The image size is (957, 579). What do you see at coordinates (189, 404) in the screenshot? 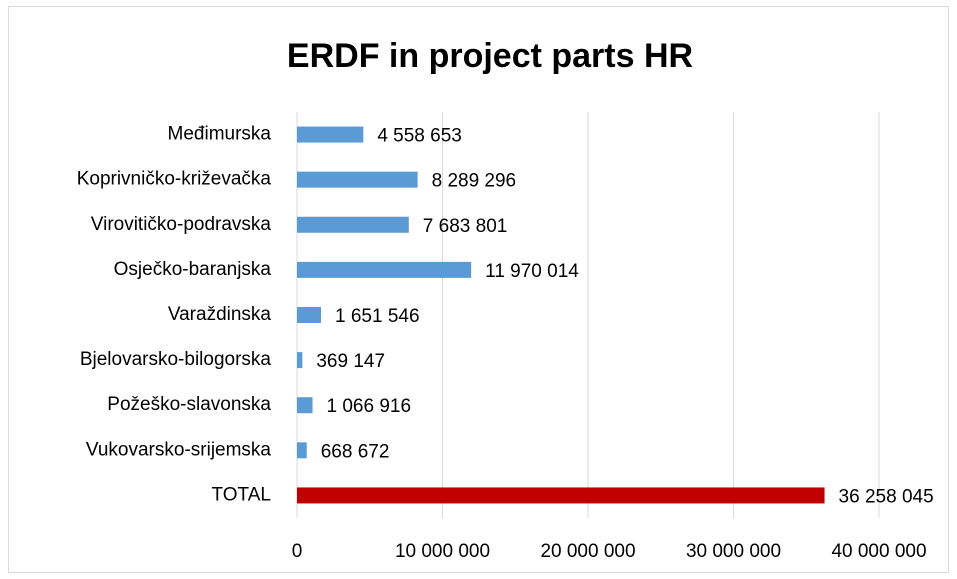
I see `y-tick-label: Požeško-slavonska` at bounding box center [189, 404].